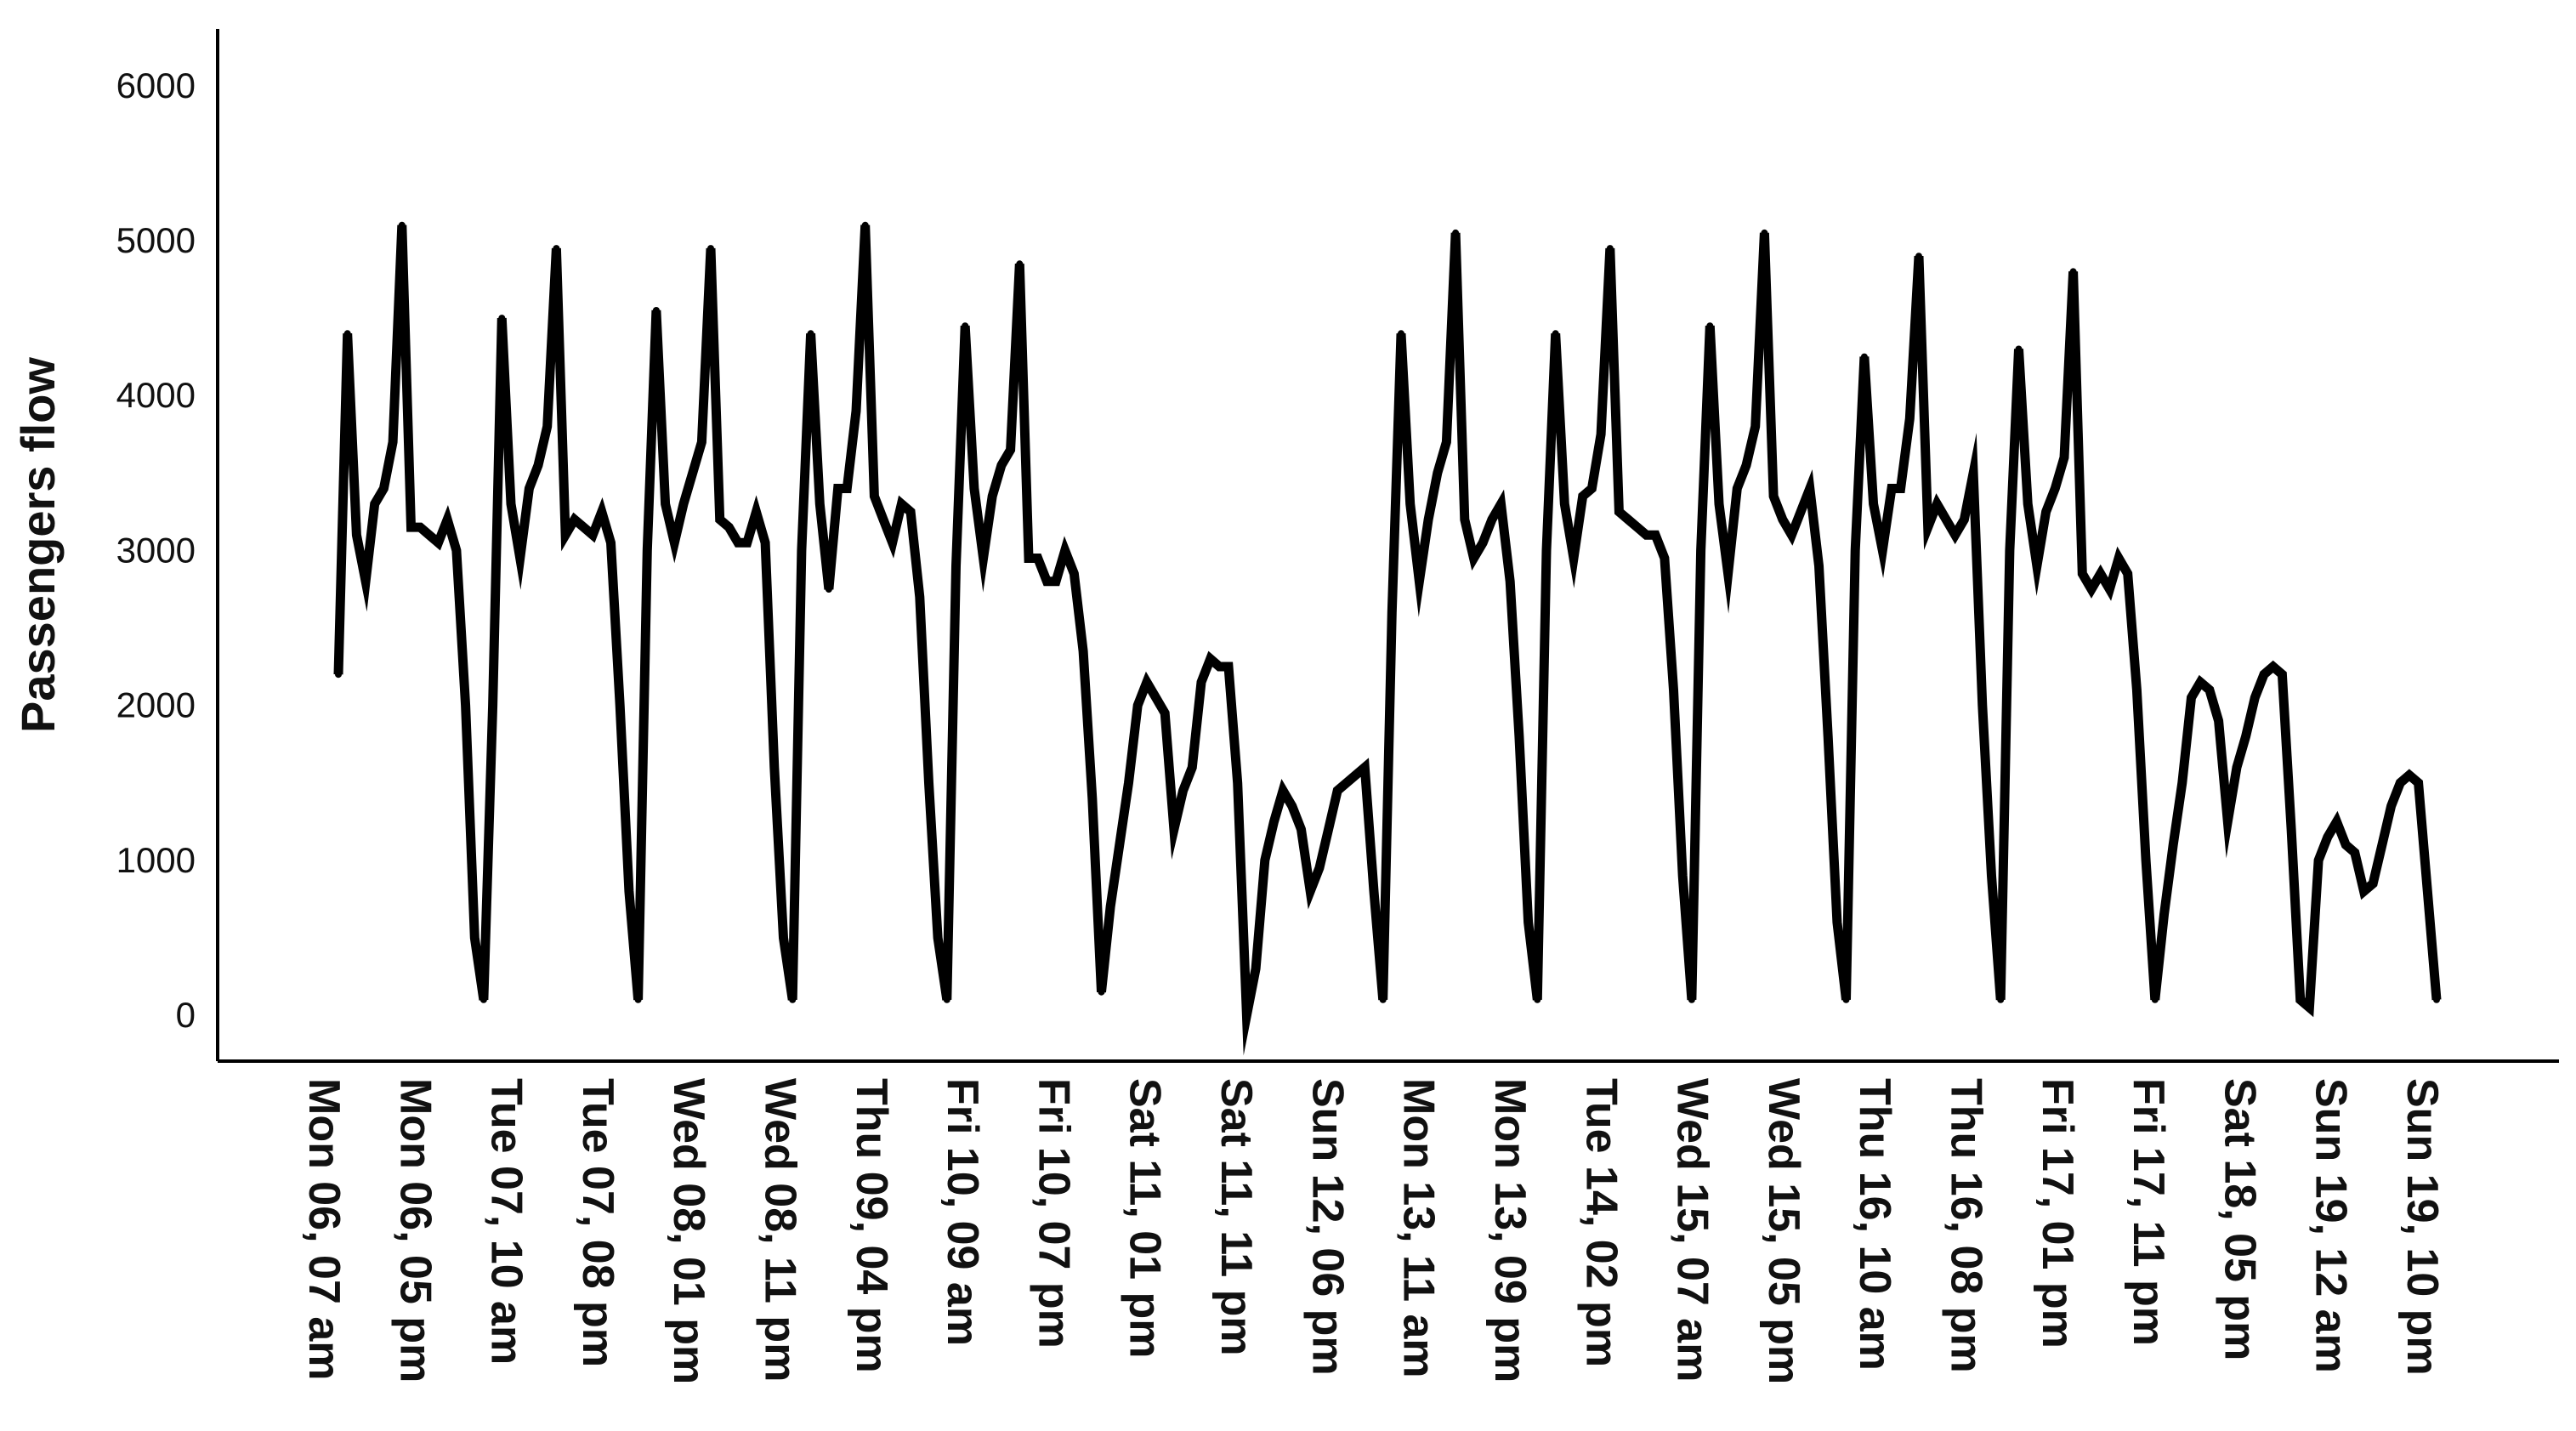 Image resolution: width=2576 pixels, height=1431 pixels. I want to click on x-tick-label: Mon 13, 11 am, so click(1419, 1228).